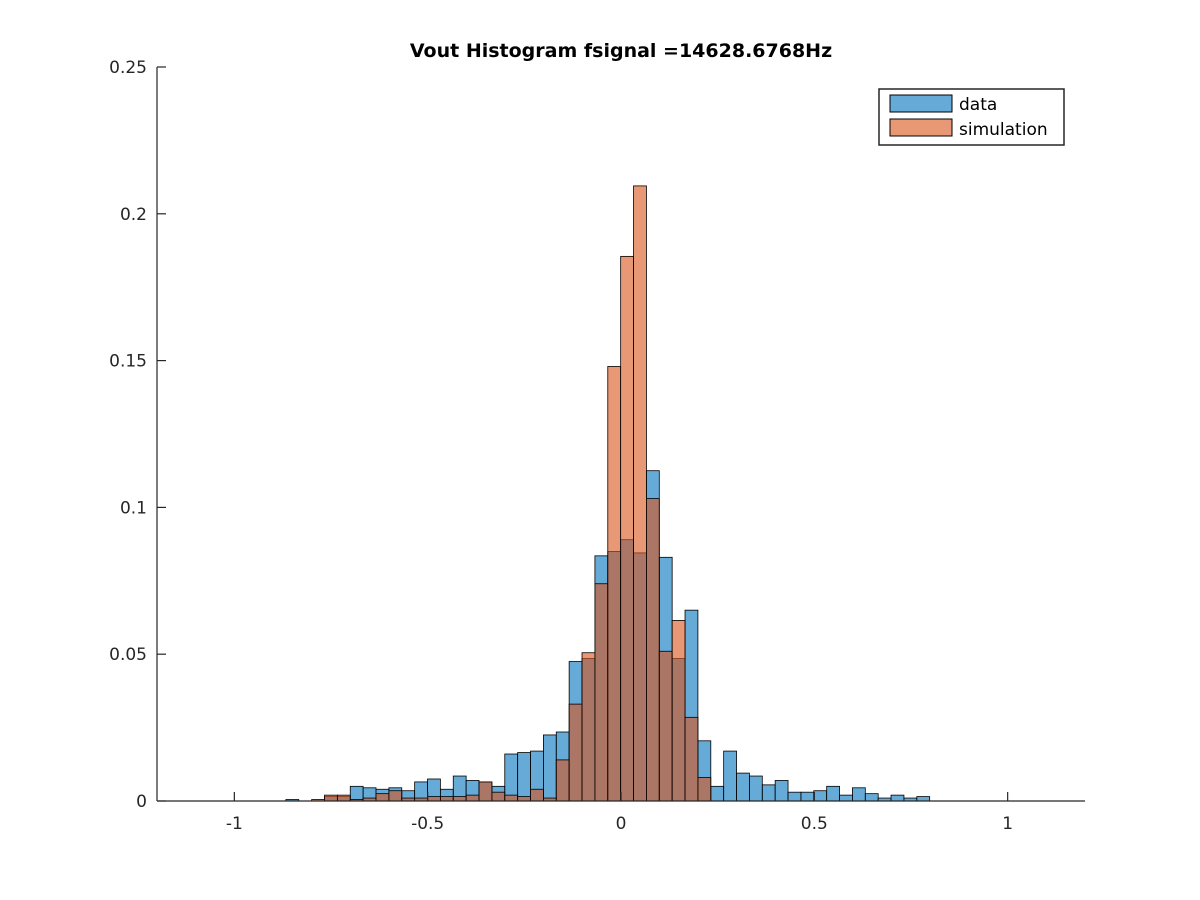 This screenshot has height=900, width=1200. What do you see at coordinates (128, 68) in the screenshot?
I see `y-tick-label: 0.25` at bounding box center [128, 68].